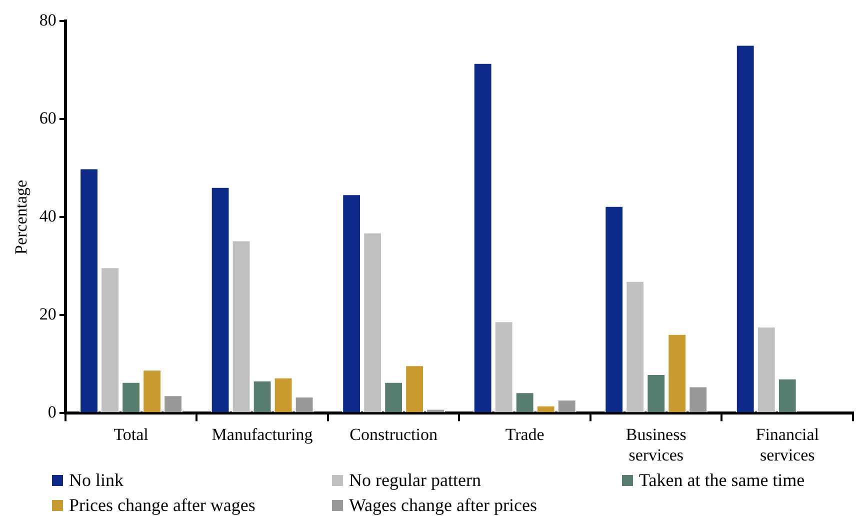 Image resolution: width=865 pixels, height=524 pixels. What do you see at coordinates (394, 434) in the screenshot?
I see `x-tick-label: Construction` at bounding box center [394, 434].